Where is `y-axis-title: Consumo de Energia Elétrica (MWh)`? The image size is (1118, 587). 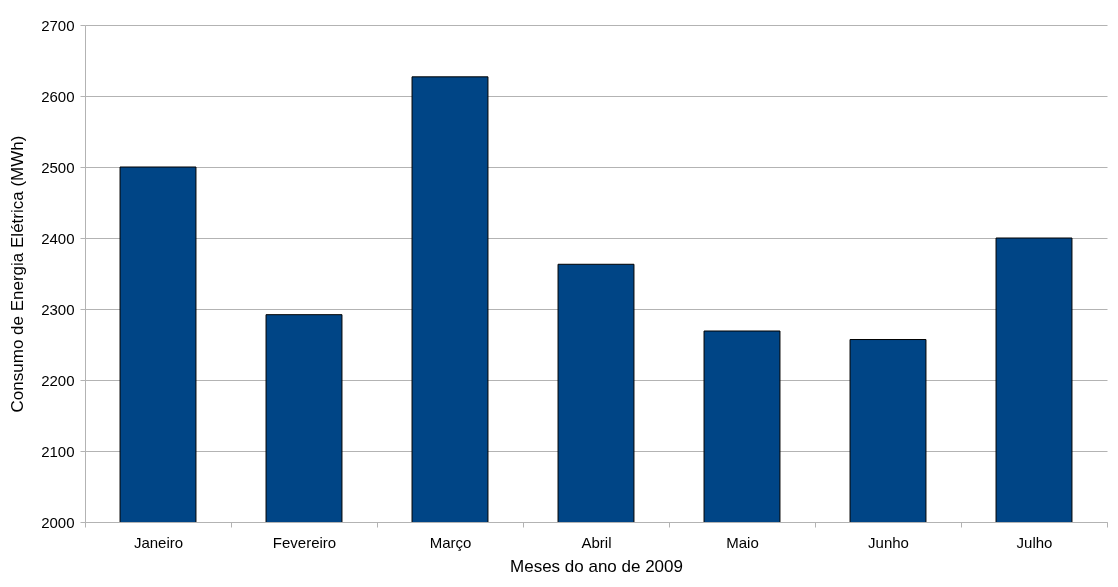 y-axis-title: Consumo de Energia Elétrica (MWh) is located at coordinates (18, 274).